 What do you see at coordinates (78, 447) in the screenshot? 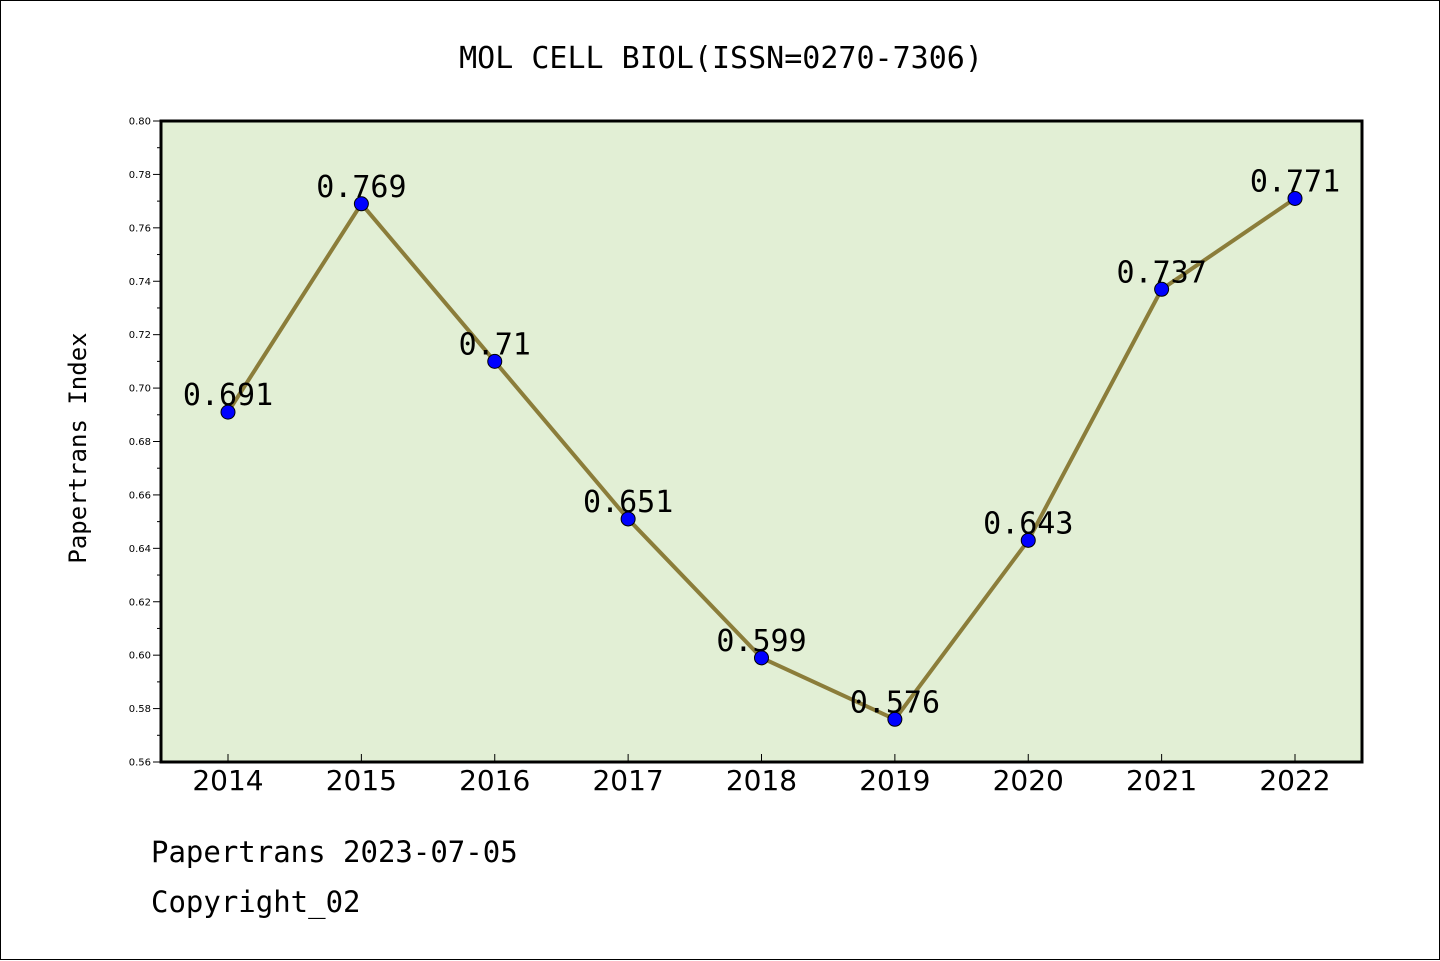
I see `y-axis-label: Papertrans Index` at bounding box center [78, 447].